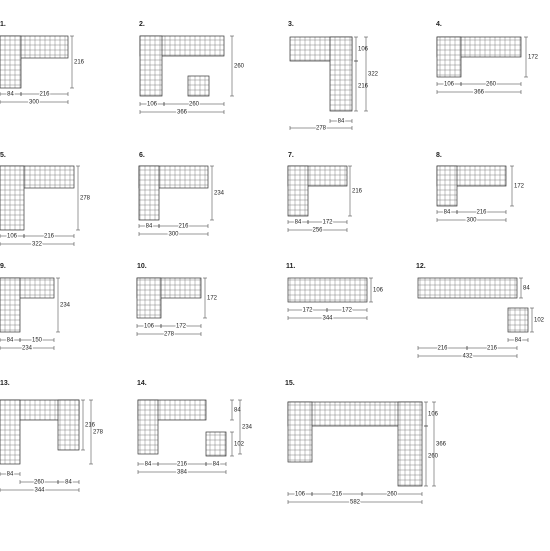  What do you see at coordinates (439, 155) in the screenshot?
I see `config-number: 8.` at bounding box center [439, 155].